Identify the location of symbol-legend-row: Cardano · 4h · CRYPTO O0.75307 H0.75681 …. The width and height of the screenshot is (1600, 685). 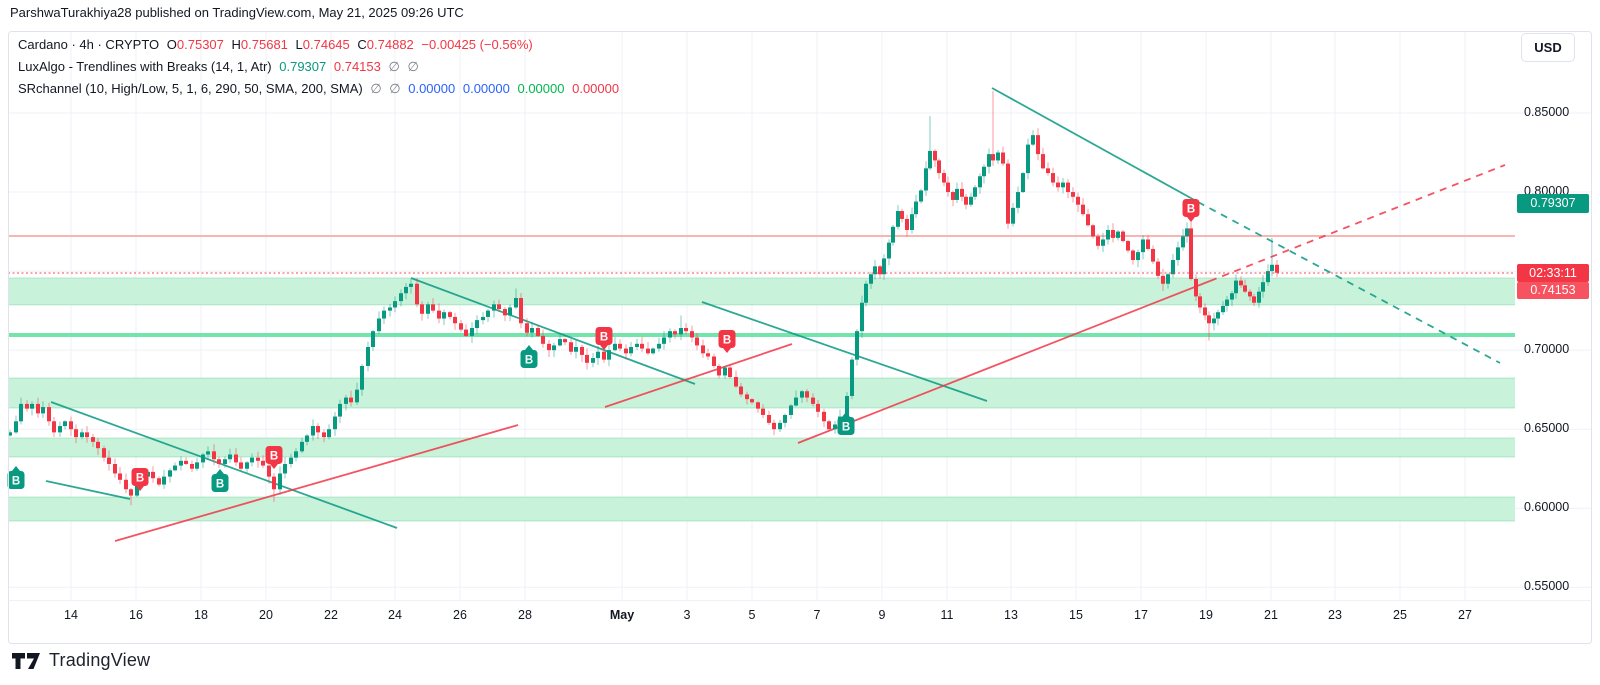
(277, 46).